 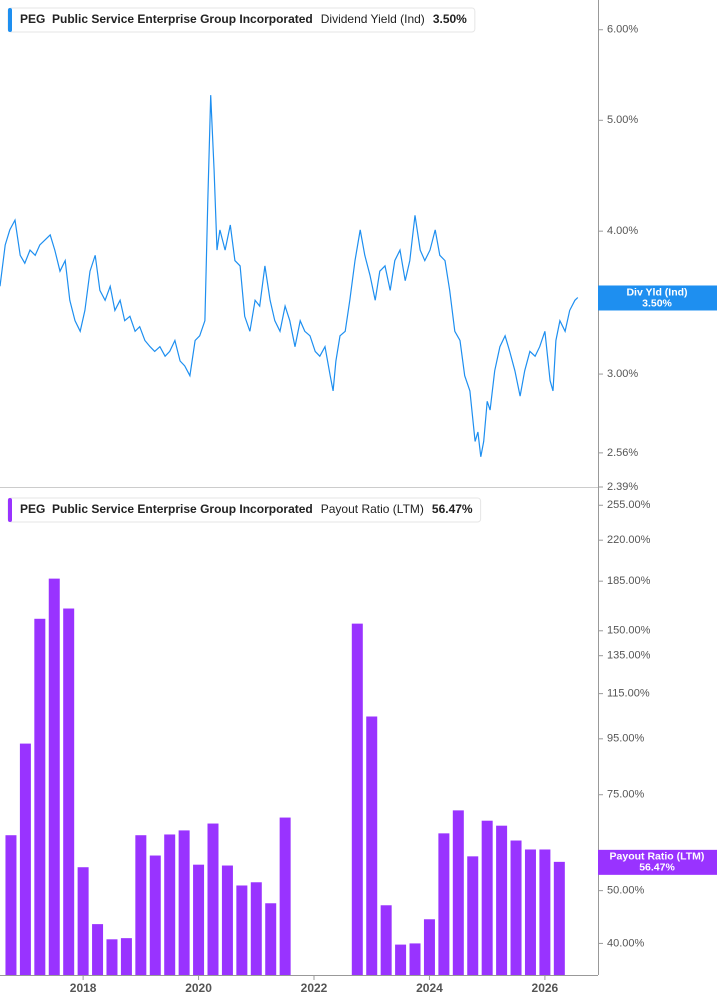 What do you see at coordinates (656, 292) in the screenshot?
I see `value-tag-name: Div Yld (Ind)` at bounding box center [656, 292].